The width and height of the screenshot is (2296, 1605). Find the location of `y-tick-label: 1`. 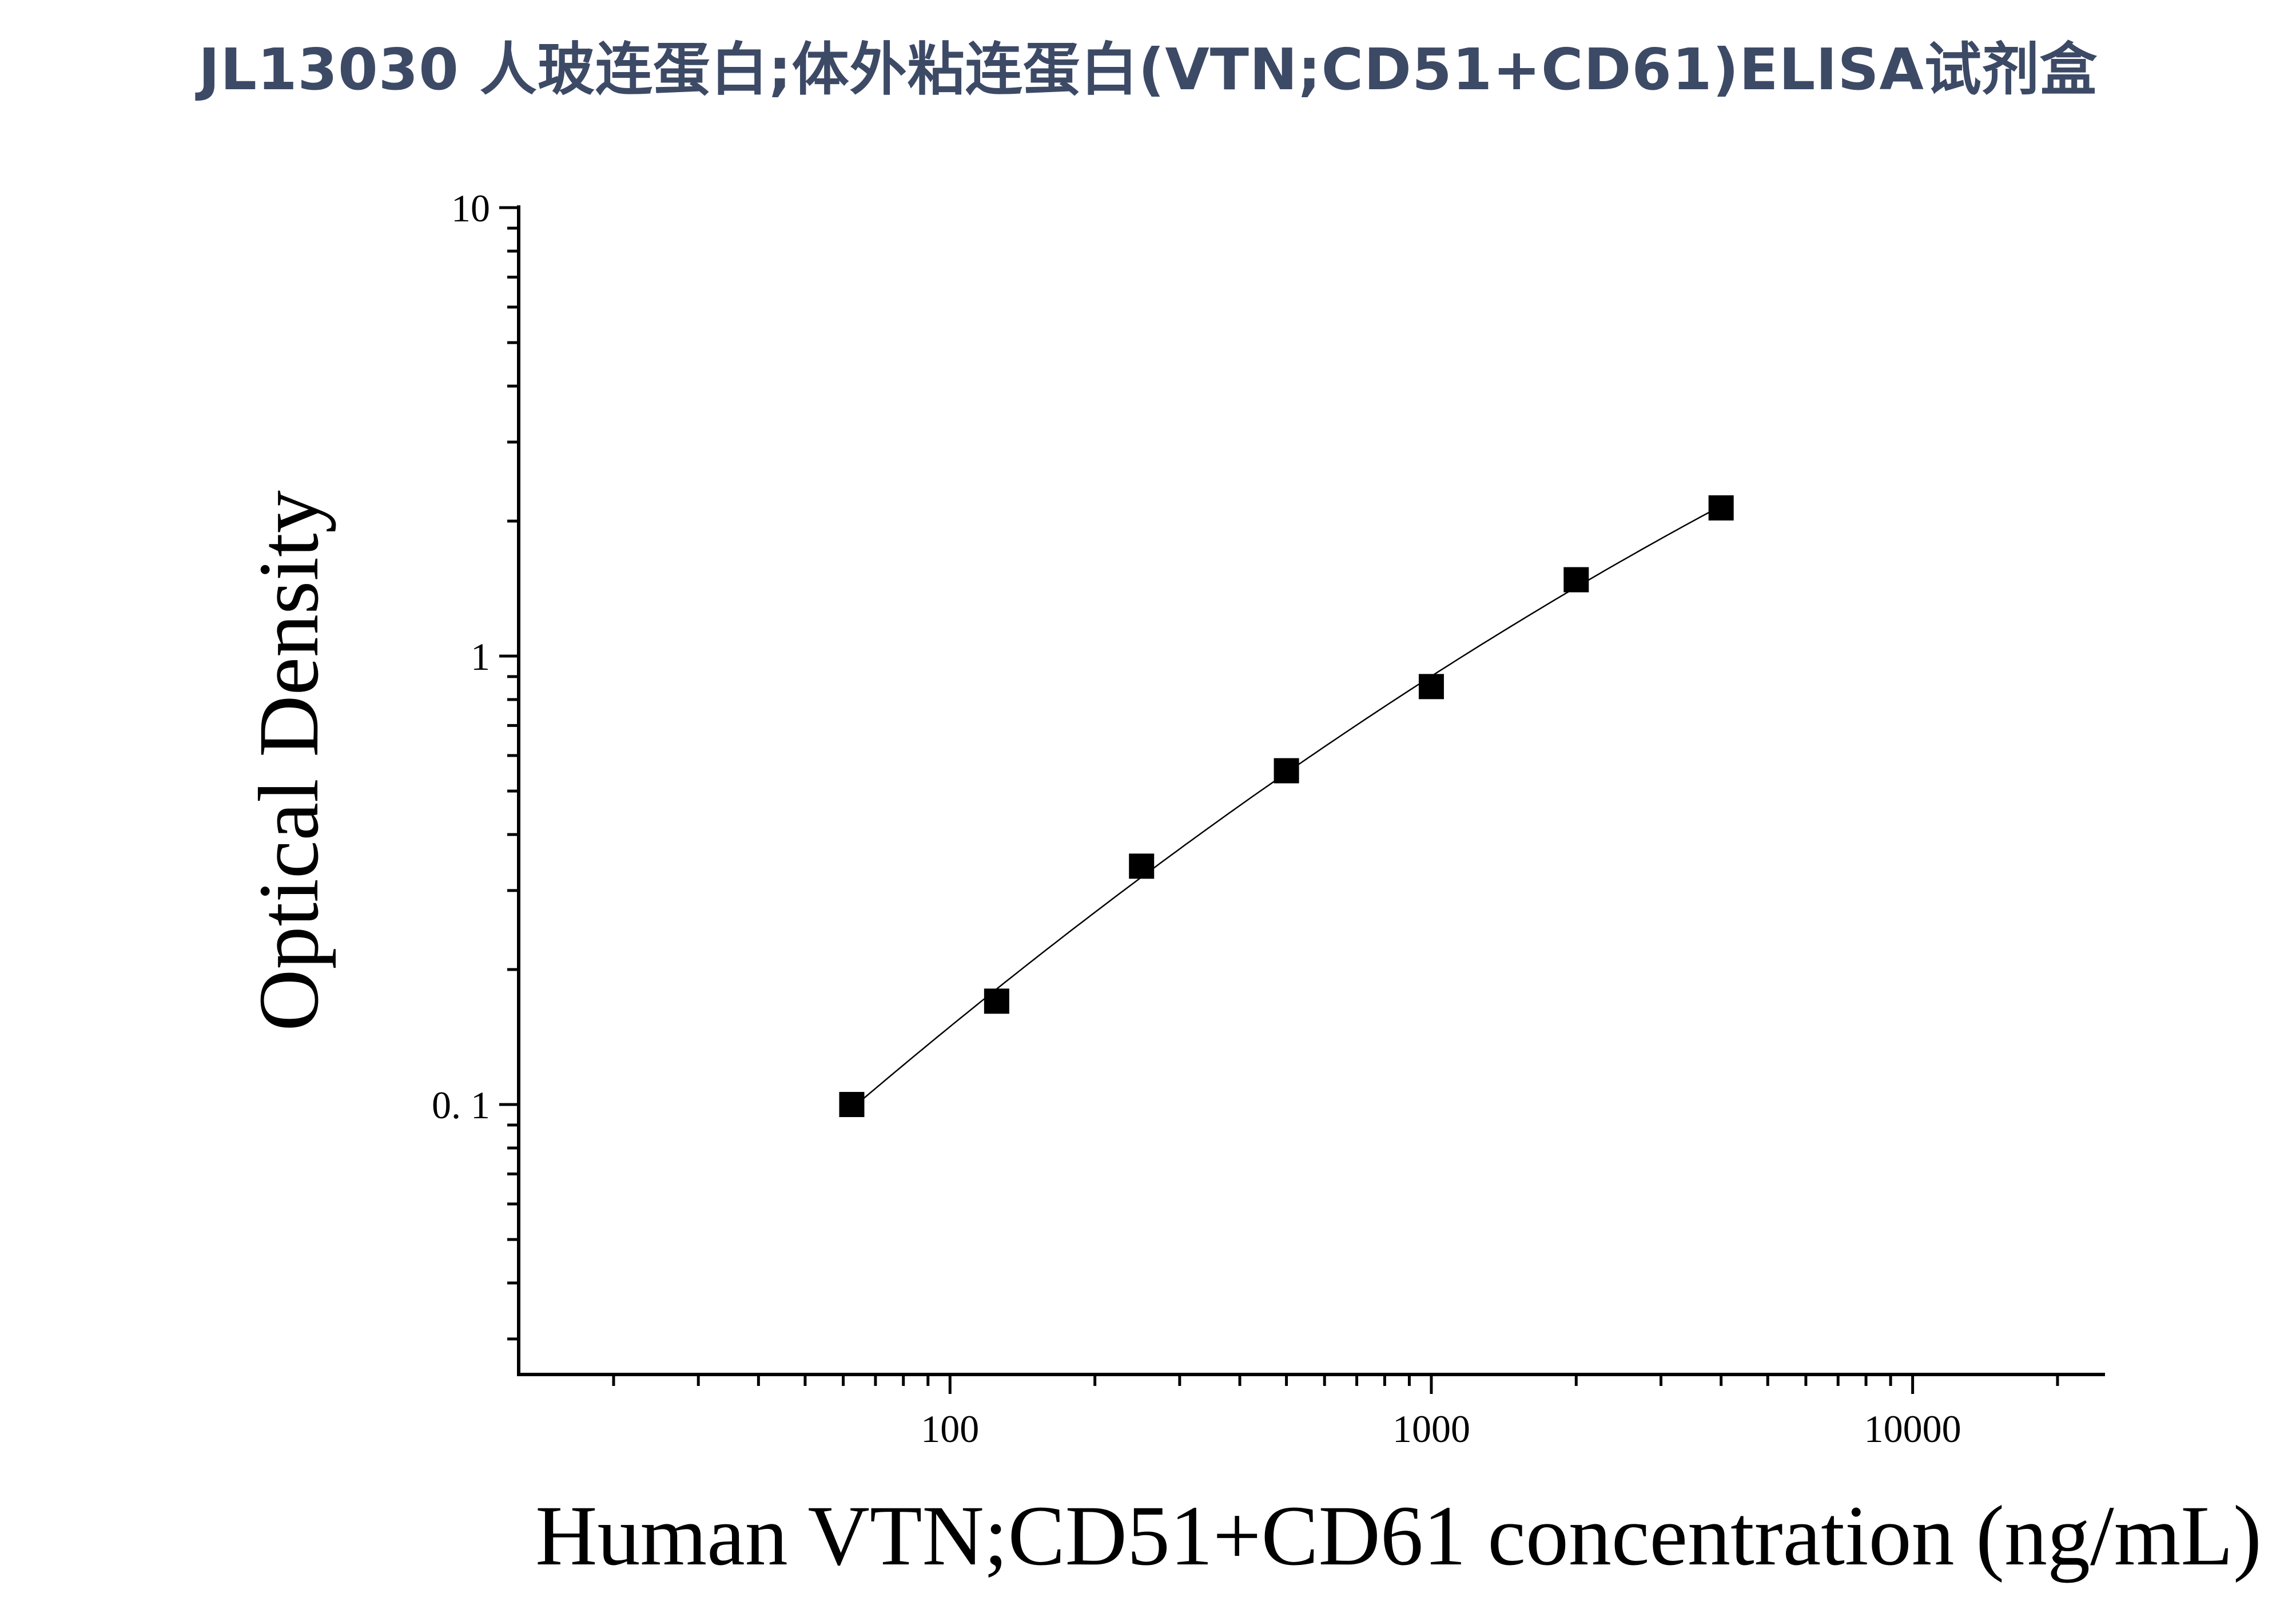

y-tick-label: 1 is located at coordinates (481, 656).